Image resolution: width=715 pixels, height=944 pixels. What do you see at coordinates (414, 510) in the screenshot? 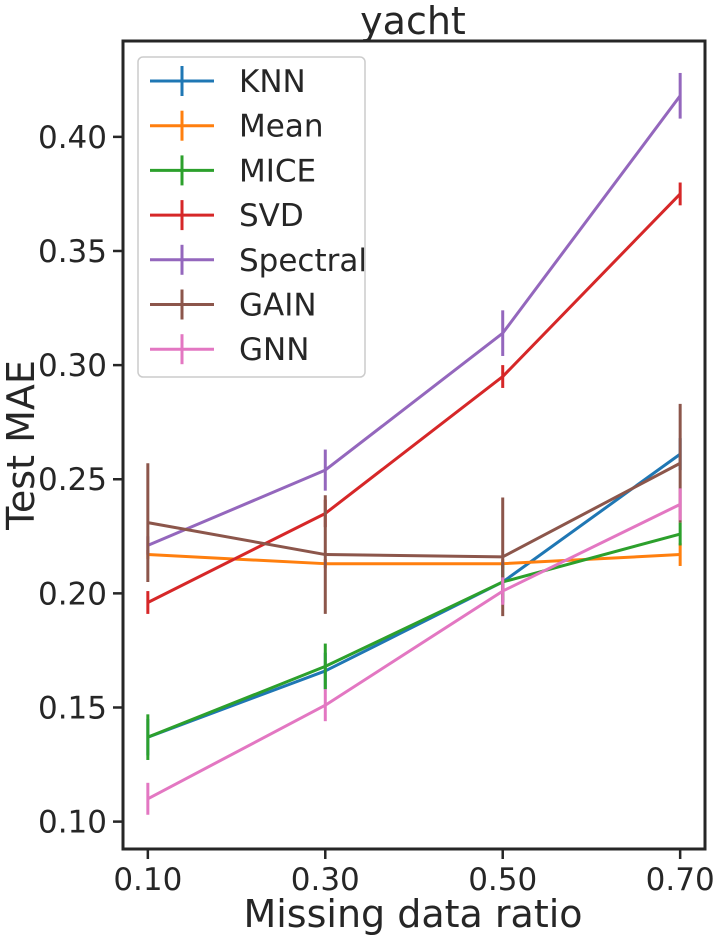
I see `series-line-gain` at bounding box center [414, 510].